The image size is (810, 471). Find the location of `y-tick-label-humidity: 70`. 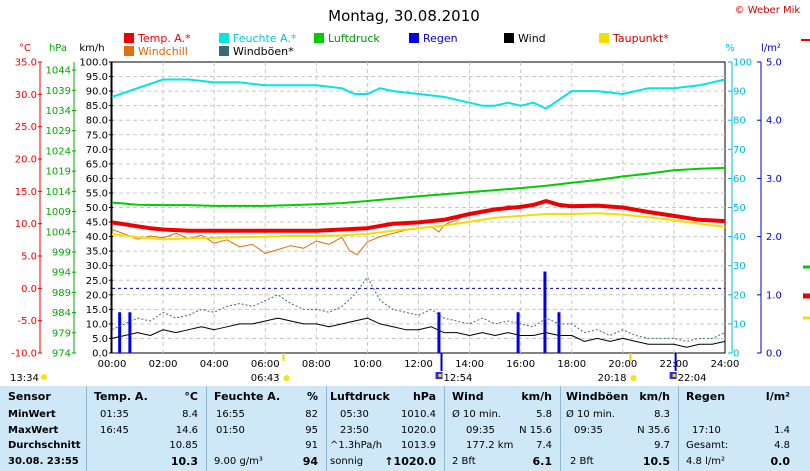

y-tick-label-humidity: 70 is located at coordinates (739, 150).